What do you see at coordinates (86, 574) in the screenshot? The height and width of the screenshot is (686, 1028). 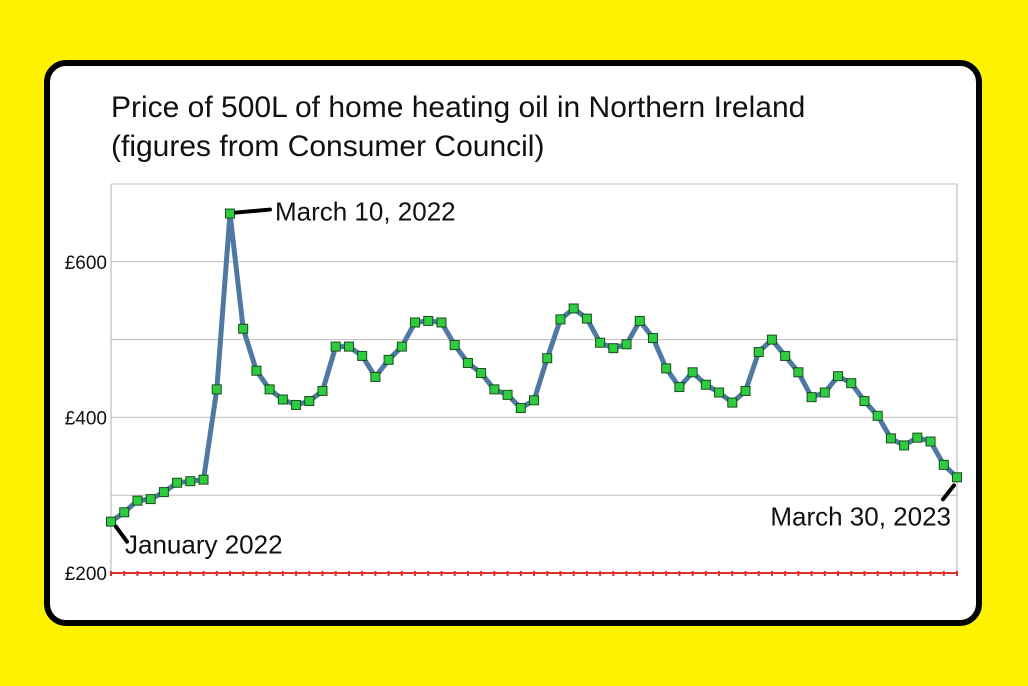 I see `y-tick-label: £200` at bounding box center [86, 574].